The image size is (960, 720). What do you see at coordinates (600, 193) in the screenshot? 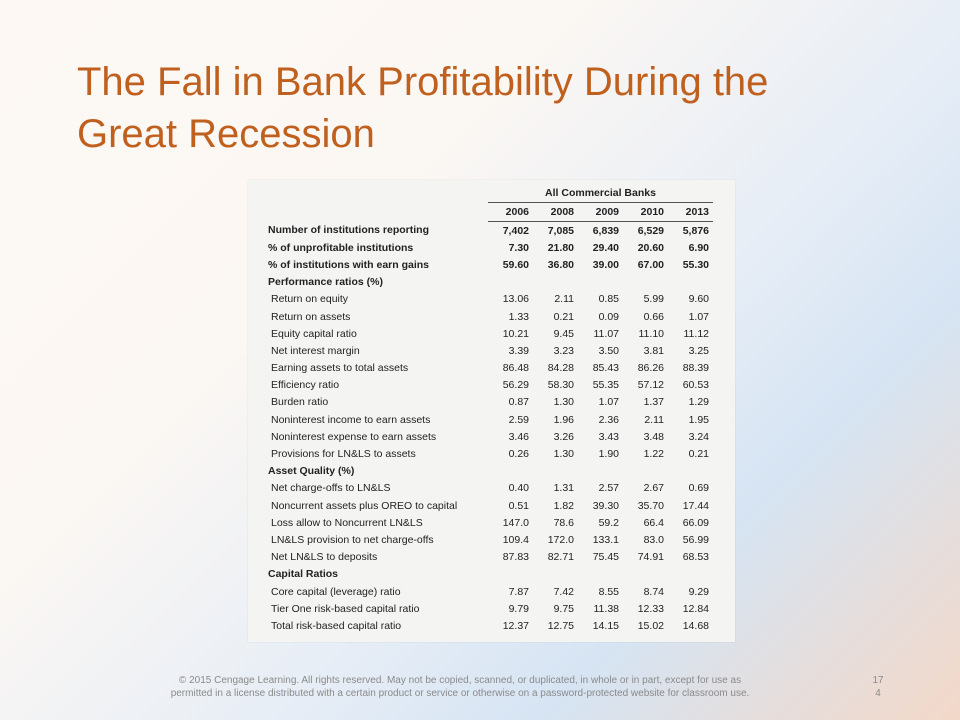
I see `group-header: All Commercial Banks` at bounding box center [600, 193].